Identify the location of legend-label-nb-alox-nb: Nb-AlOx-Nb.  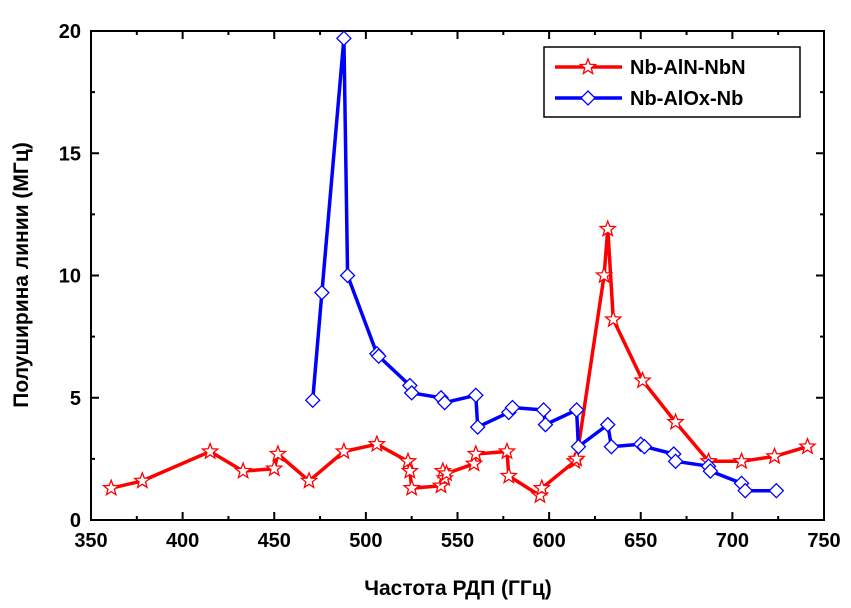
(686, 99).